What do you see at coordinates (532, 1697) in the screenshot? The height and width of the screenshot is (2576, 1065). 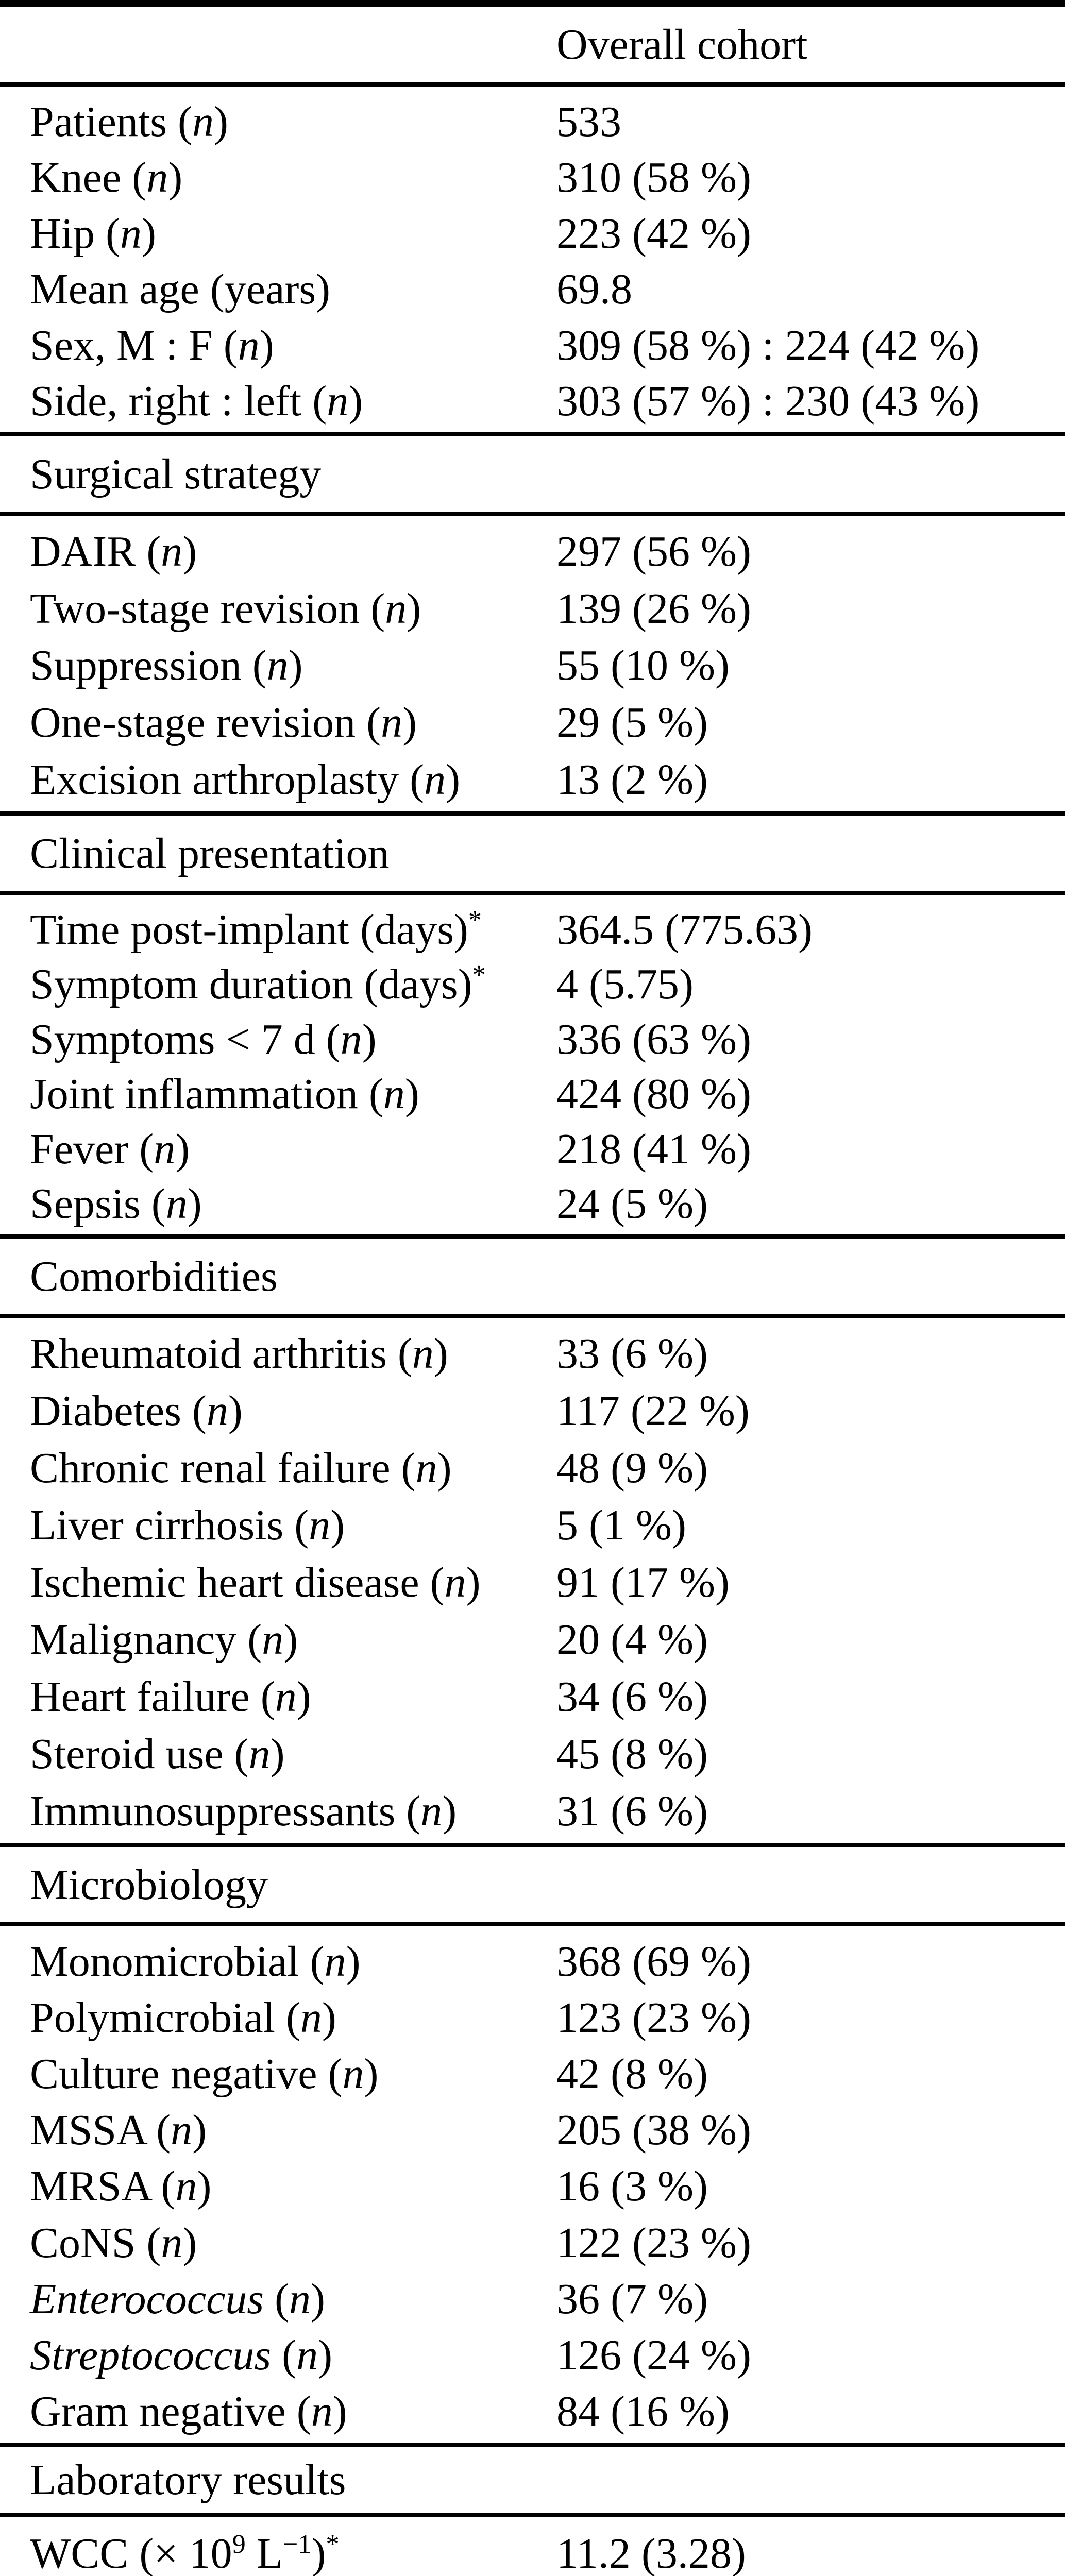 I see `table-row: Heart failure (n) 34 (6 %)` at bounding box center [532, 1697].